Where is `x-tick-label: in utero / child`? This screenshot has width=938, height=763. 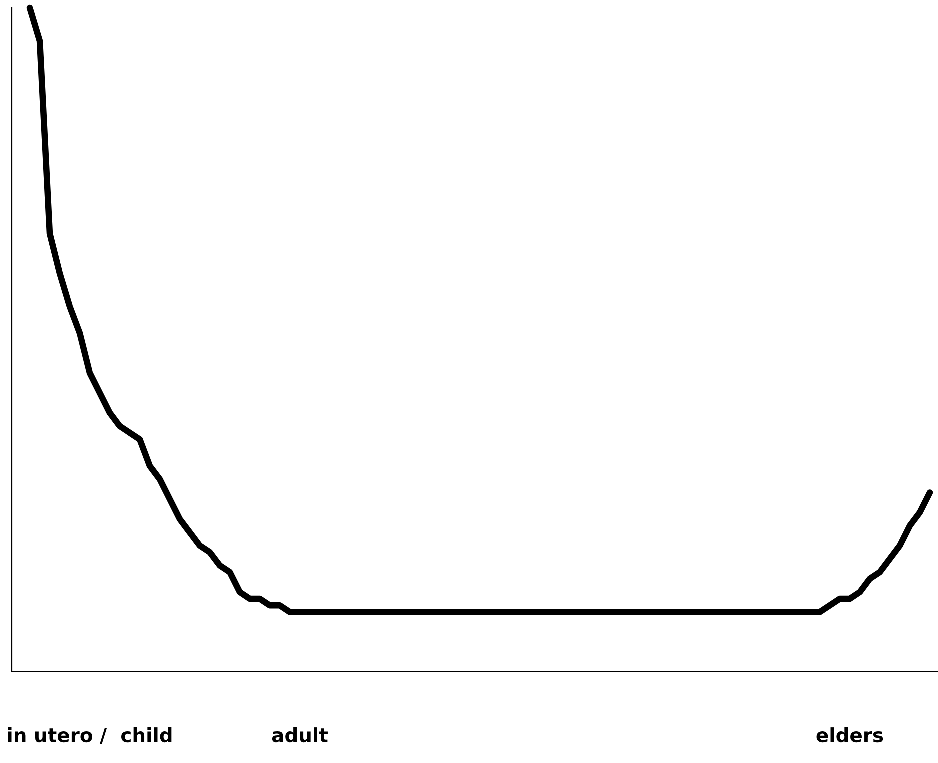
x-tick-label: in utero / child is located at coordinates (90, 736).